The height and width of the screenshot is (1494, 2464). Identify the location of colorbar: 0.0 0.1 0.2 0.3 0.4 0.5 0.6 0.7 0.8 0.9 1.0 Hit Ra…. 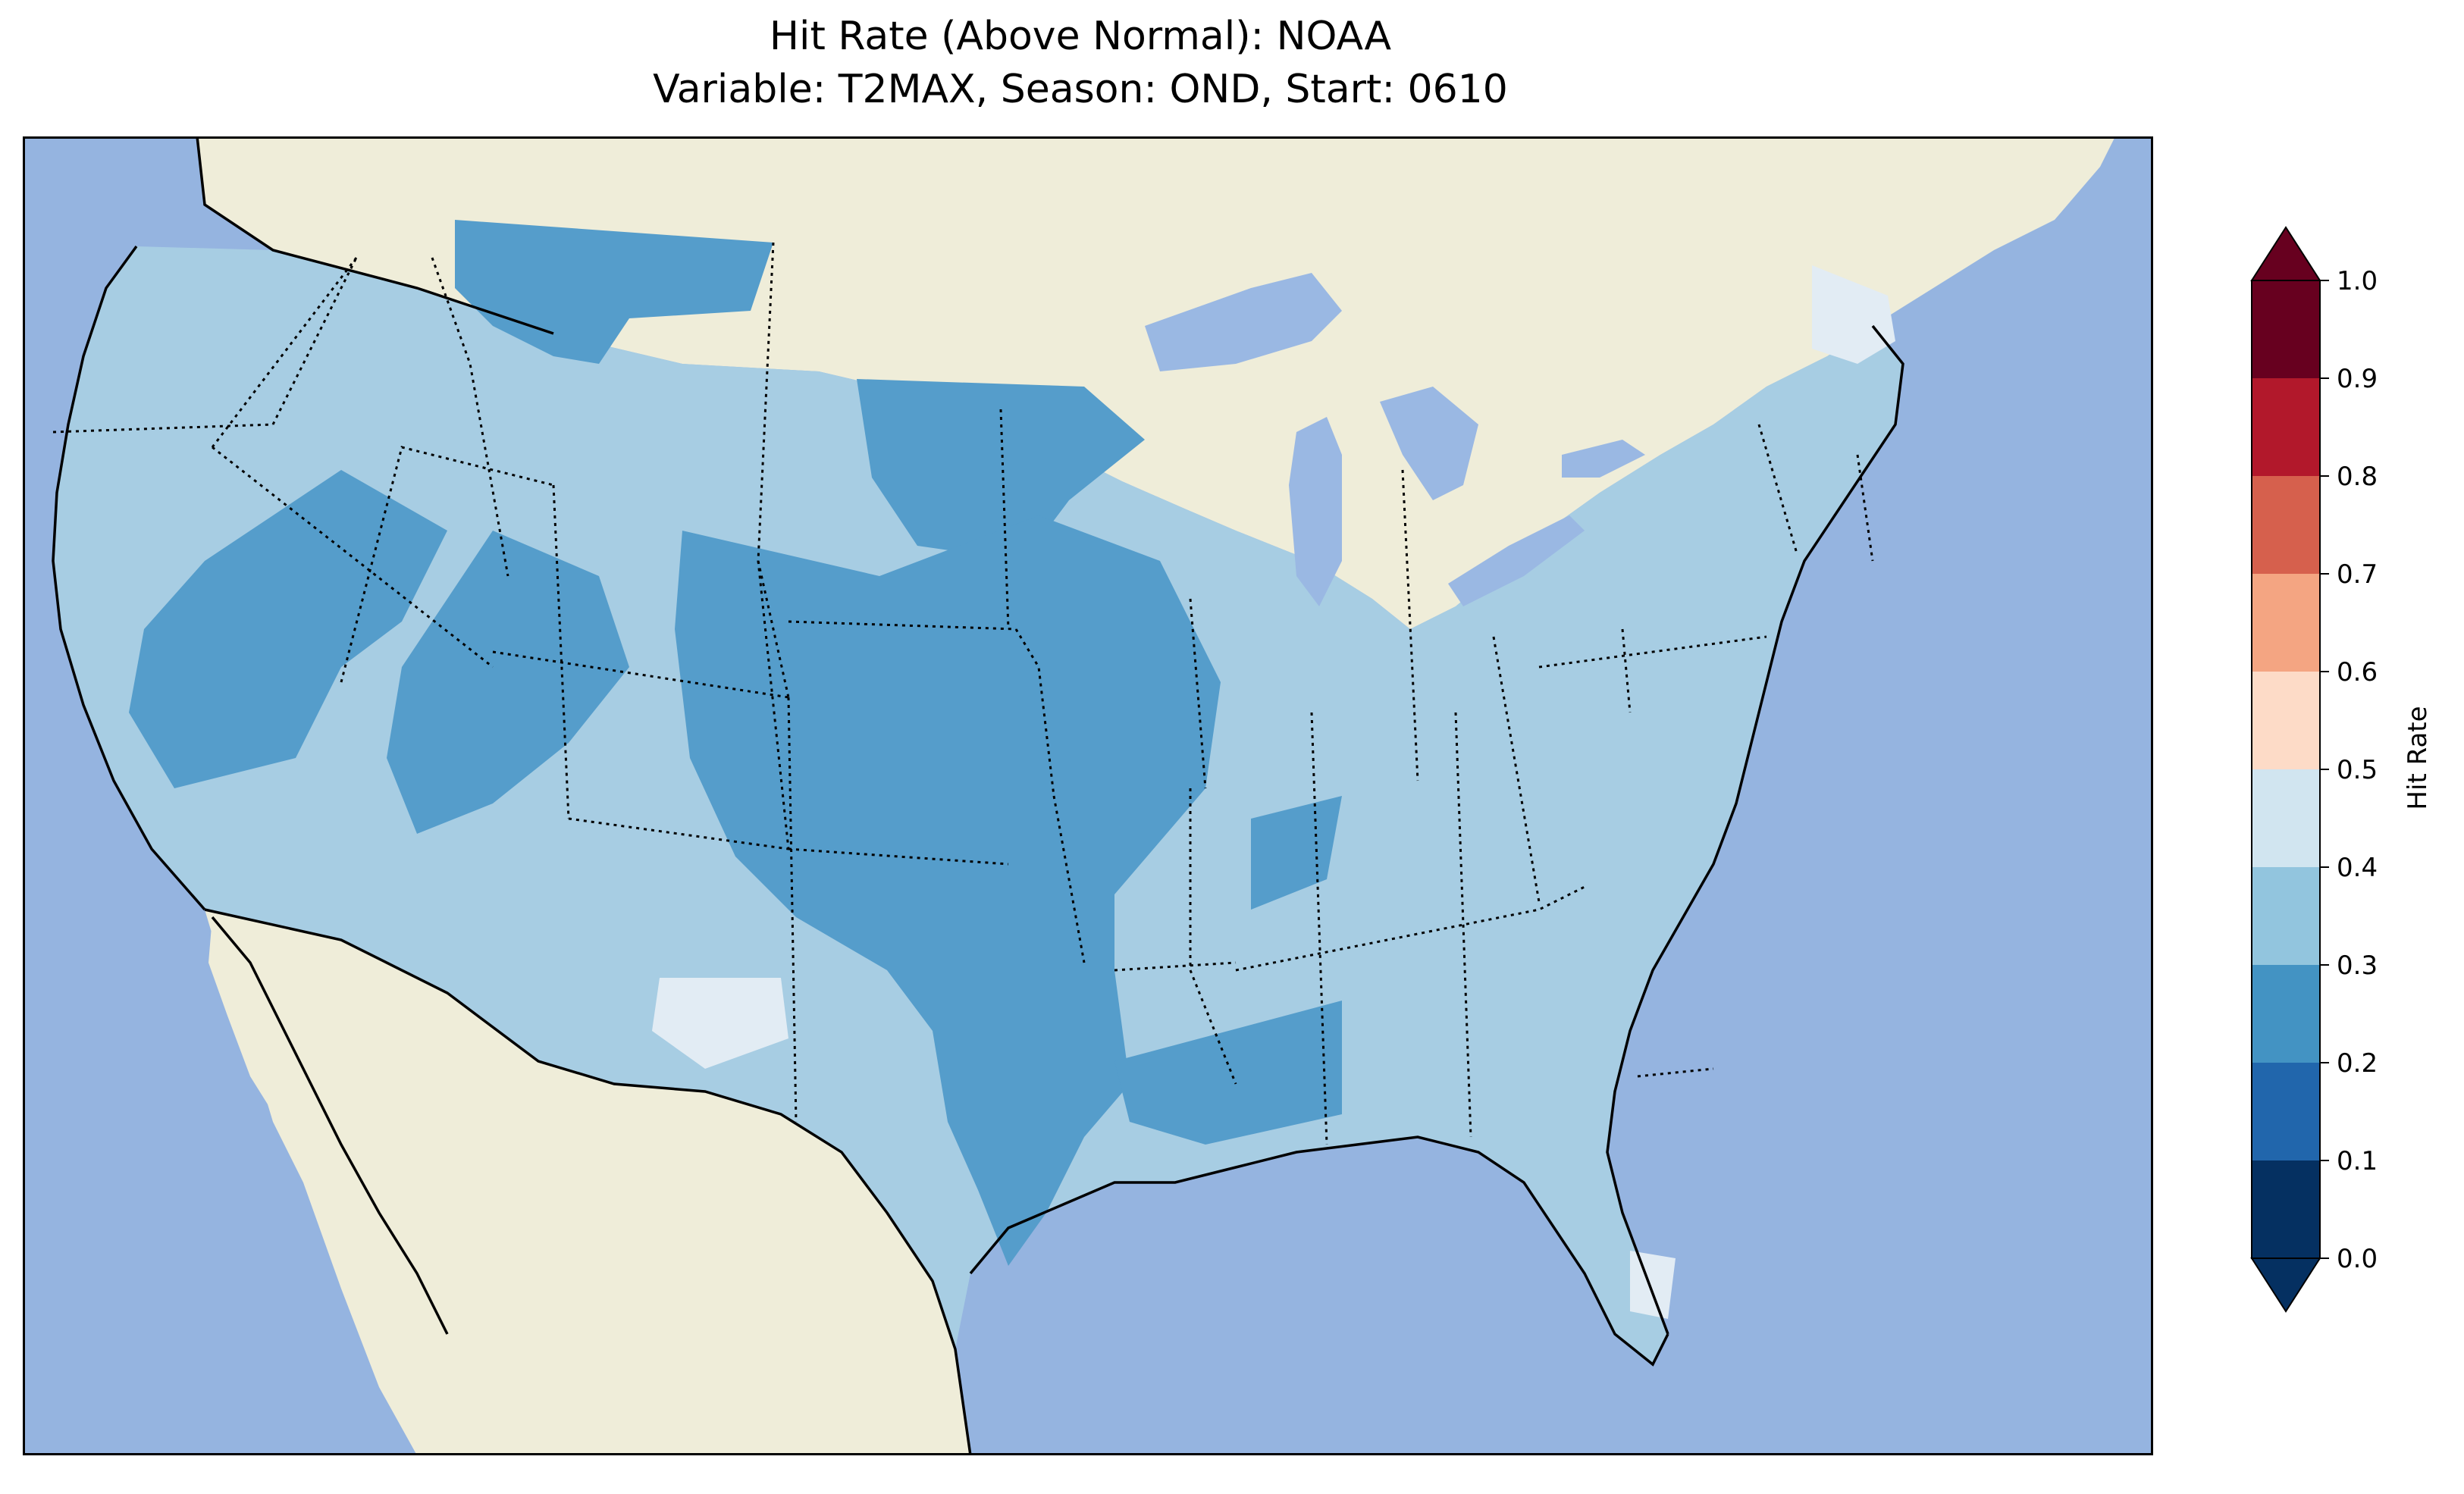
(2341, 769).